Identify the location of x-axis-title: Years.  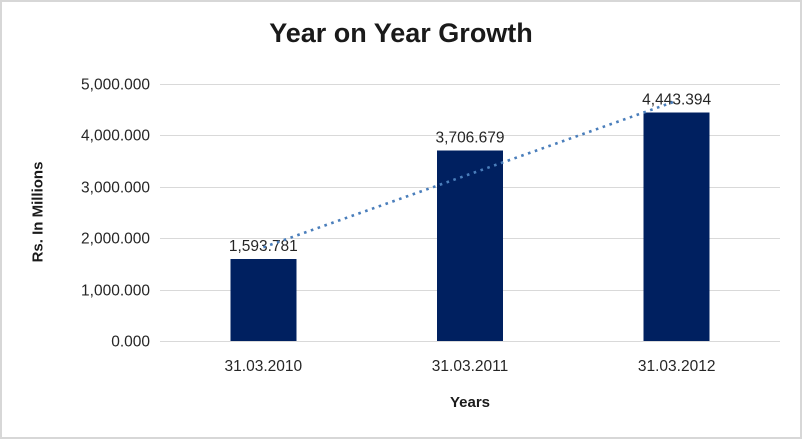
(470, 402).